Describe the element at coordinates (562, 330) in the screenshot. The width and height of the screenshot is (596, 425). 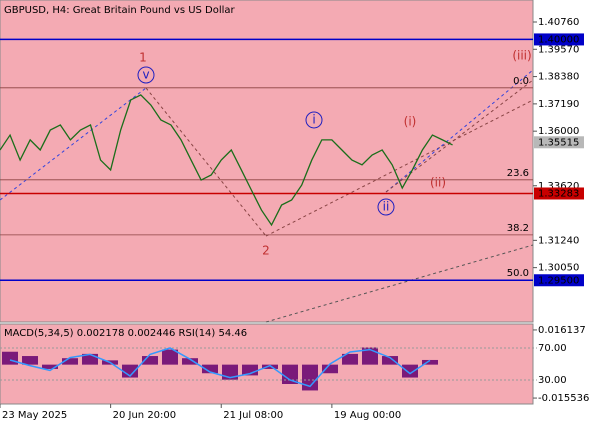
I see `y-tick-label: 0.016137` at that location.